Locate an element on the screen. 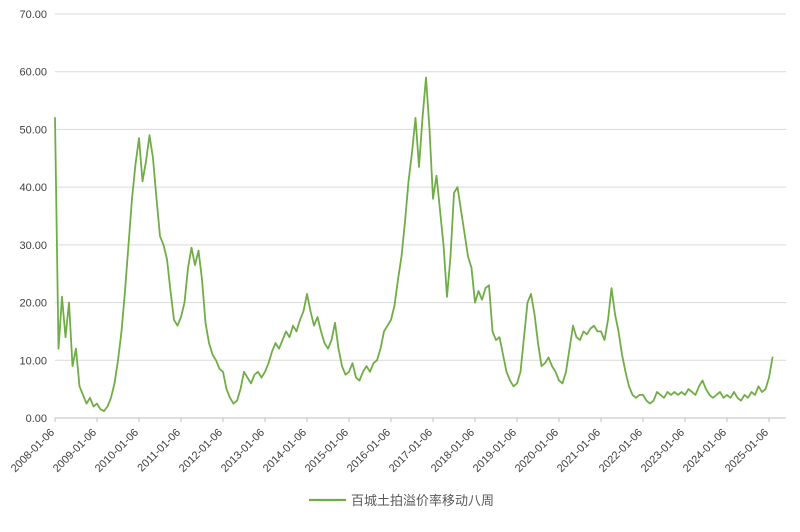 This screenshot has height=532, width=800. x-tick-label: 2013-01-06 is located at coordinates (243, 451).